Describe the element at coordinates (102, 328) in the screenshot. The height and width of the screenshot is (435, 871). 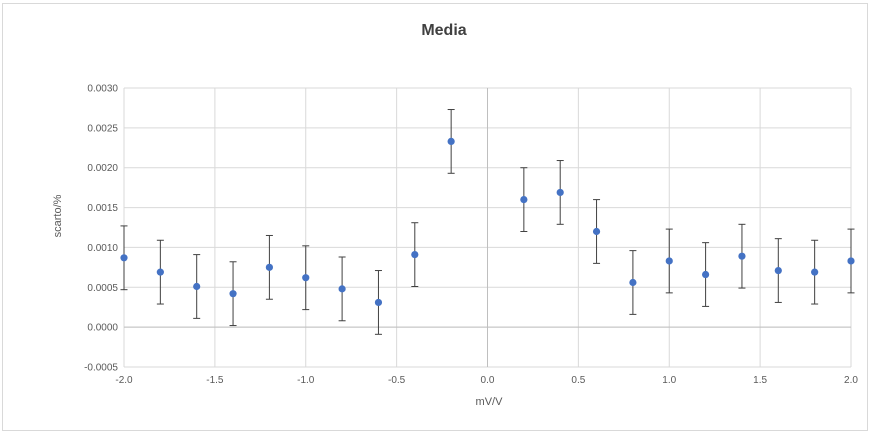
I see `y-tick-label: 0.0000` at that location.